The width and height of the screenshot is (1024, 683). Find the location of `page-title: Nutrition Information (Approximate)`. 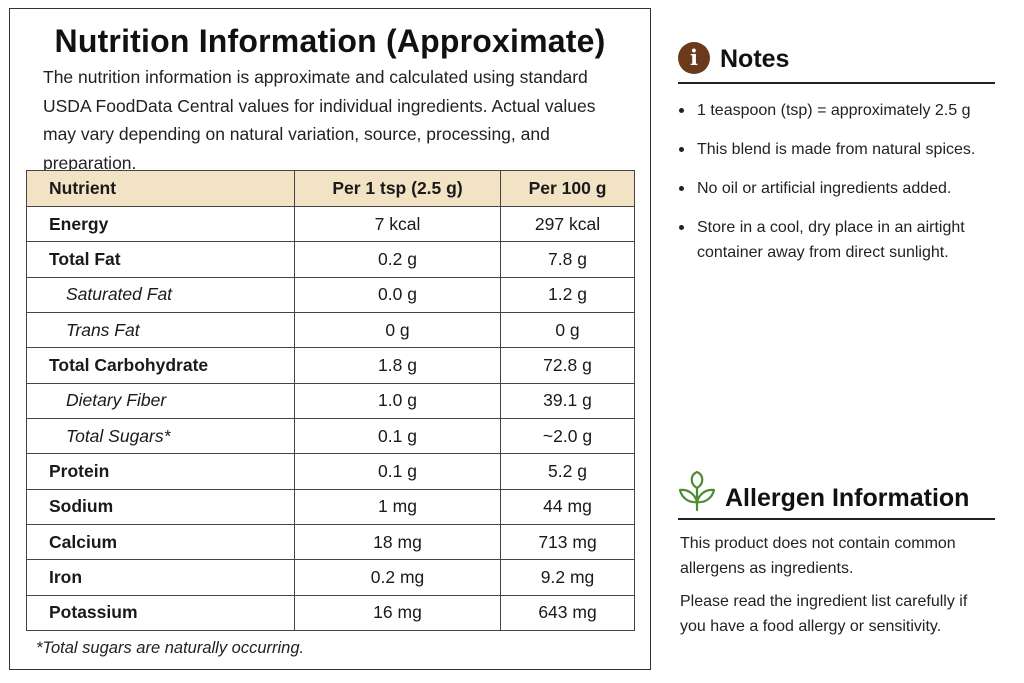

page-title: Nutrition Information (Approximate) is located at coordinates (330, 41).